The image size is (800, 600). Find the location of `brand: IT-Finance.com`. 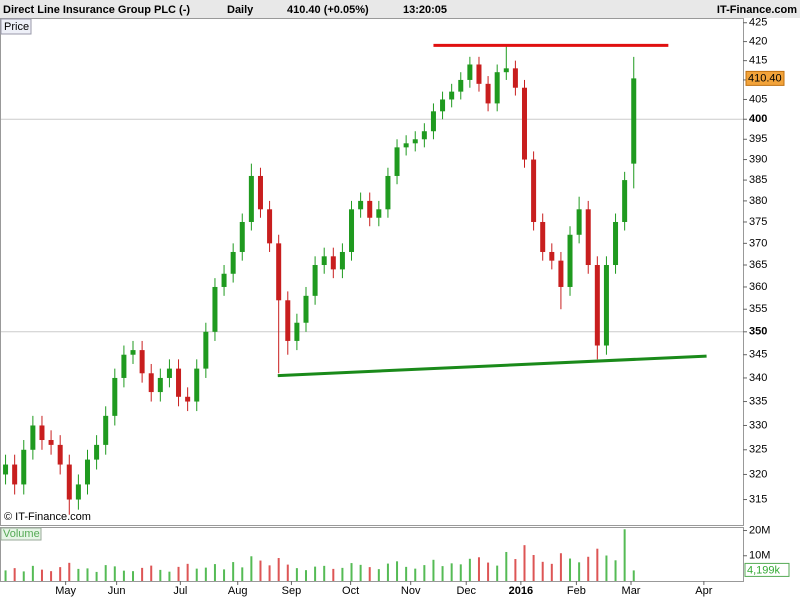

brand: IT-Finance.com is located at coordinates (757, 10).